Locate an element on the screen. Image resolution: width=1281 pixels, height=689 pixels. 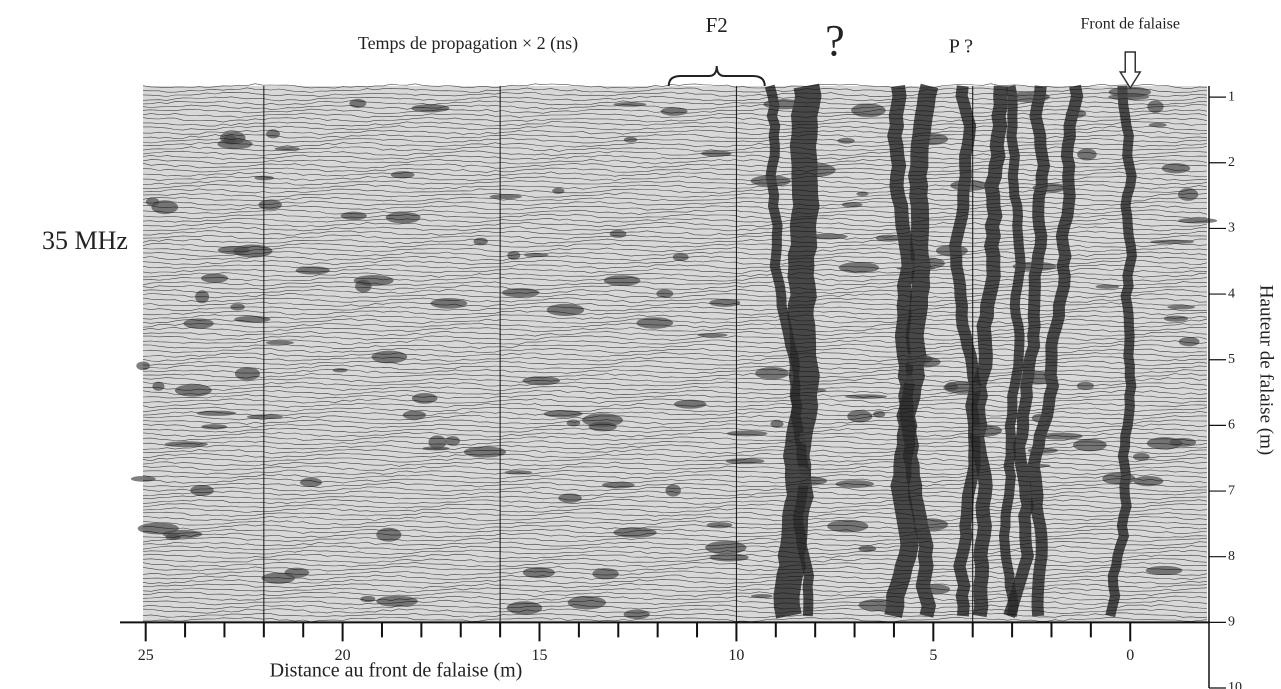
y-tick-label: 10 is located at coordinates (1235, 684).